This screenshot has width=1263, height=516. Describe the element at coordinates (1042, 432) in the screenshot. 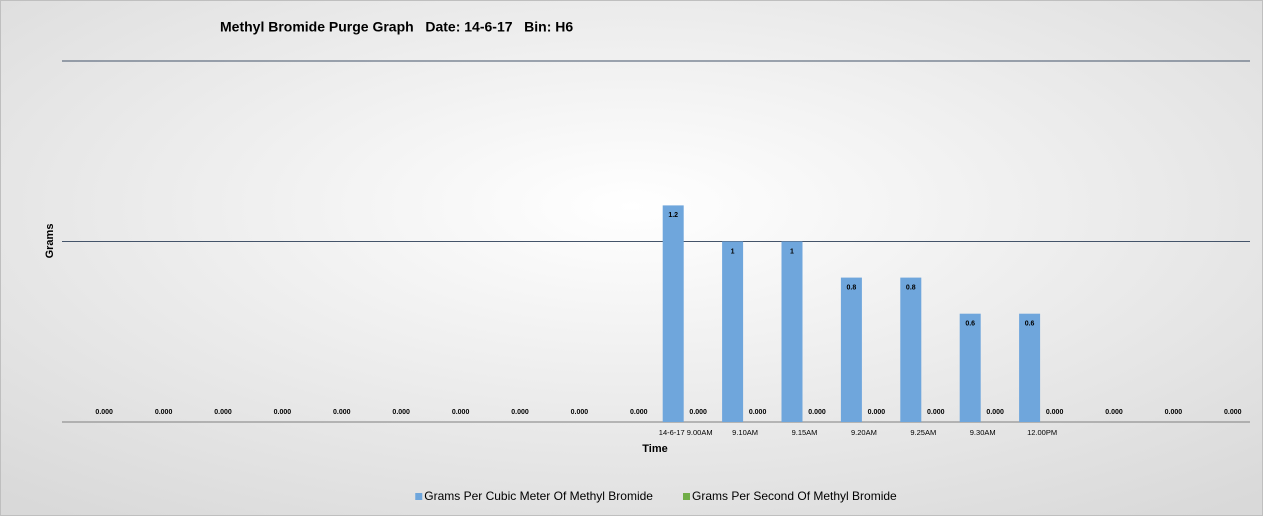

I see `x-tick-label: 12.00PM` at that location.